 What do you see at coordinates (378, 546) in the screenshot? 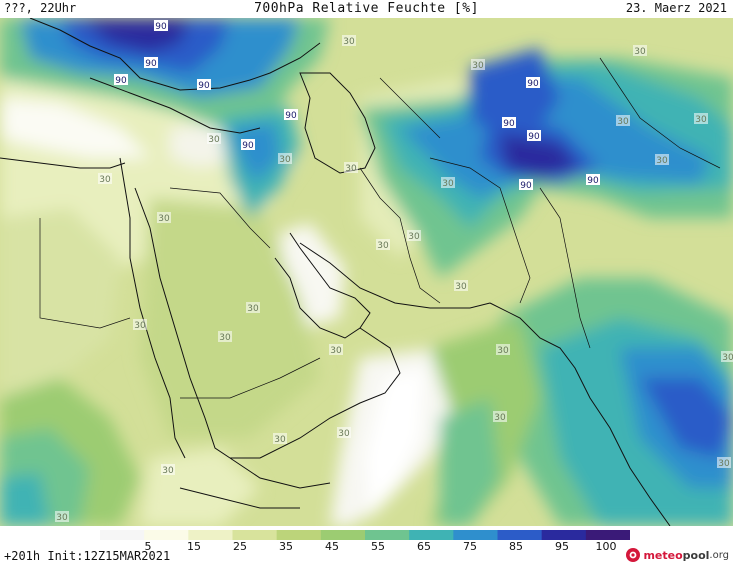
I see `legend-tick-label: 55` at bounding box center [378, 546].